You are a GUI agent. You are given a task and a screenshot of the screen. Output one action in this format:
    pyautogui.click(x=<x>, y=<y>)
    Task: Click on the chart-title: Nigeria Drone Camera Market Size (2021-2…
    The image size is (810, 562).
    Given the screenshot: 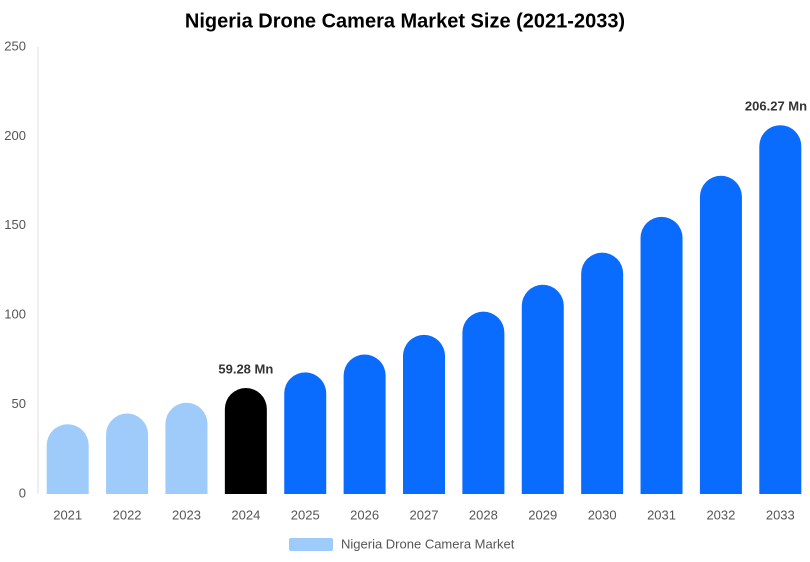 What is the action you would take?
    pyautogui.click(x=405, y=21)
    